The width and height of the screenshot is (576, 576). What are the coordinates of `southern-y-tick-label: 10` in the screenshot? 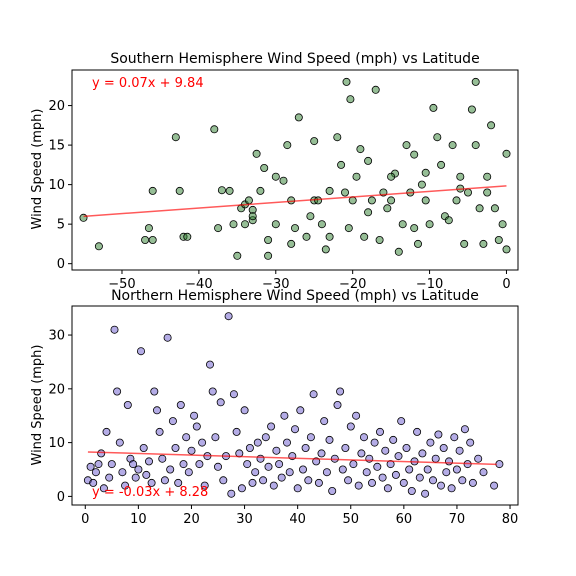 It's located at (56, 185).